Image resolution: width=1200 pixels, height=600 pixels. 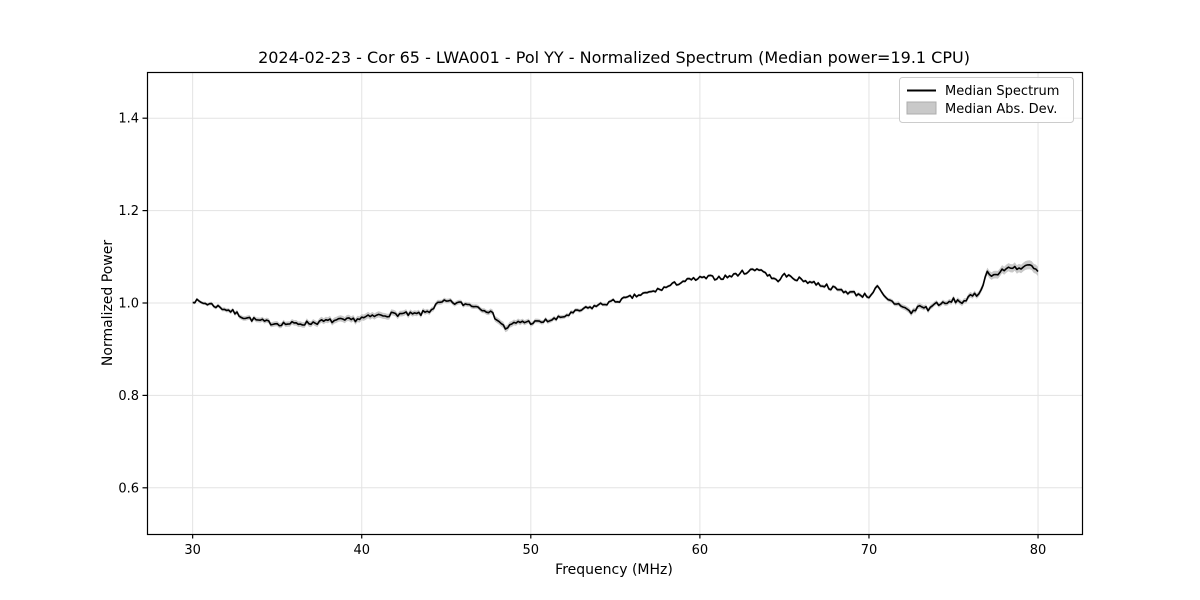 I want to click on y-tick-label: 1.0, so click(x=128, y=304).